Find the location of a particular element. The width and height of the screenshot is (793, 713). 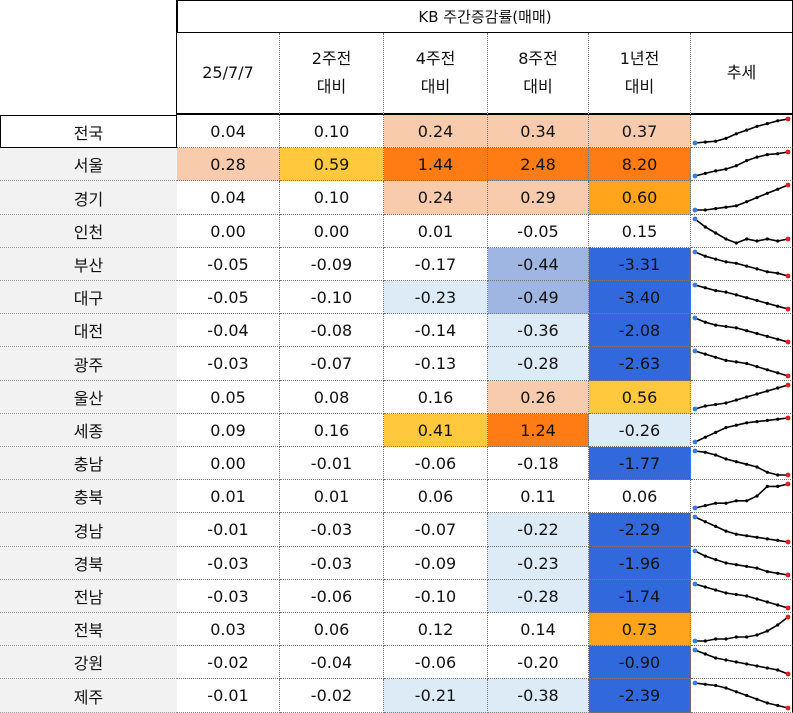

region-label: 서울 is located at coordinates (88, 164).